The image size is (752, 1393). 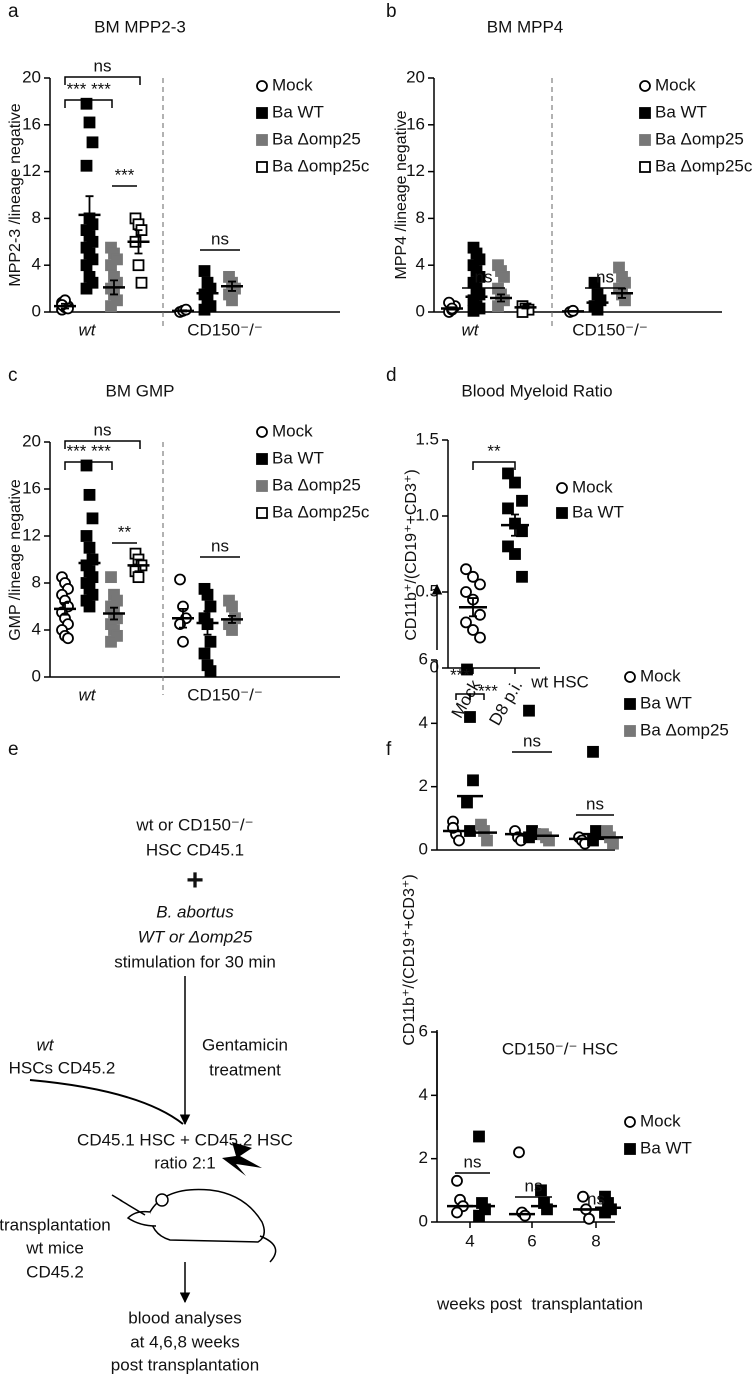 I want to click on x-tick-label: wt, so click(x=471, y=329).